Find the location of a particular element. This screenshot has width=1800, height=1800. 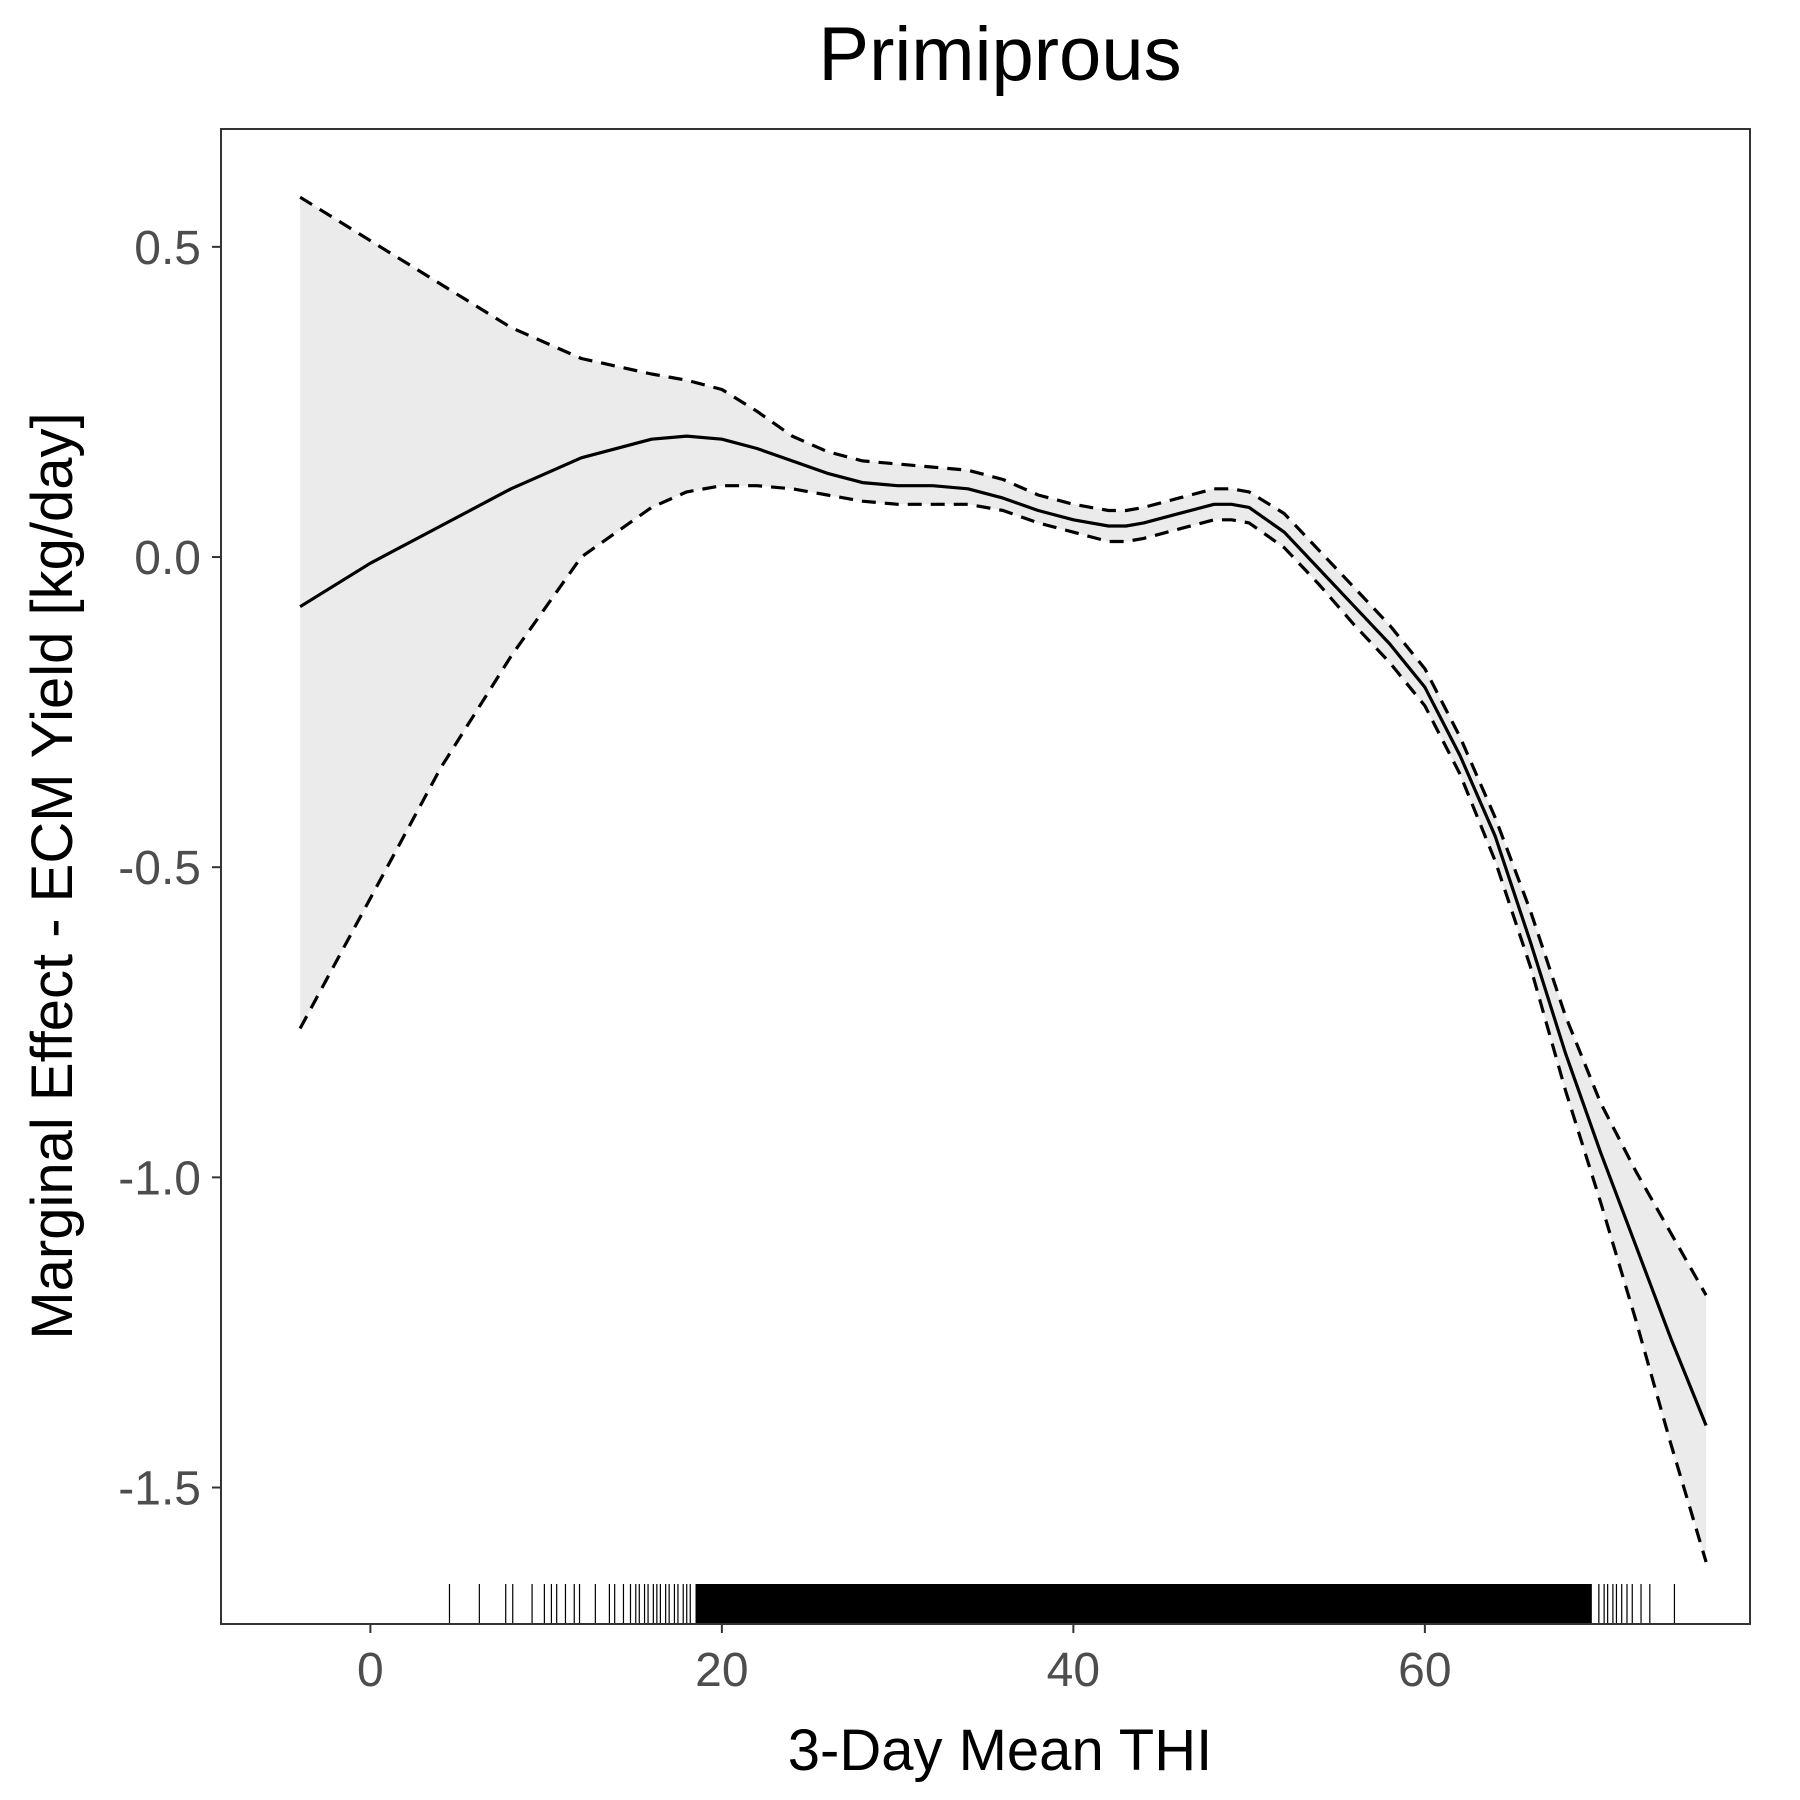

y-axis-label: Marginal Effect - ECM Yield [kg/day] is located at coordinates (52, 875).